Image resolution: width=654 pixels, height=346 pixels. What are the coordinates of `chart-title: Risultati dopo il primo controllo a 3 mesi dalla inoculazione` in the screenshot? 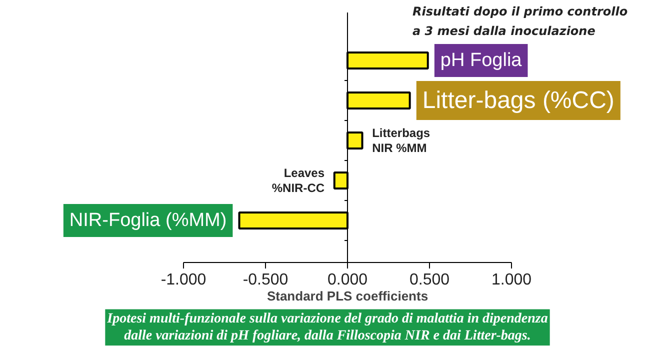 It's located at (520, 21).